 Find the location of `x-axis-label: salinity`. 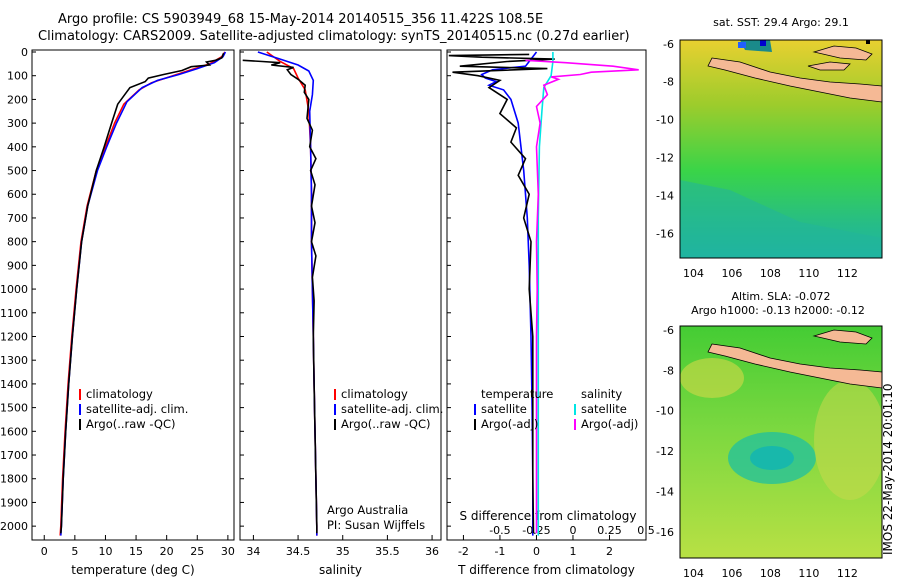

x-axis-label: salinity is located at coordinates (340, 570).